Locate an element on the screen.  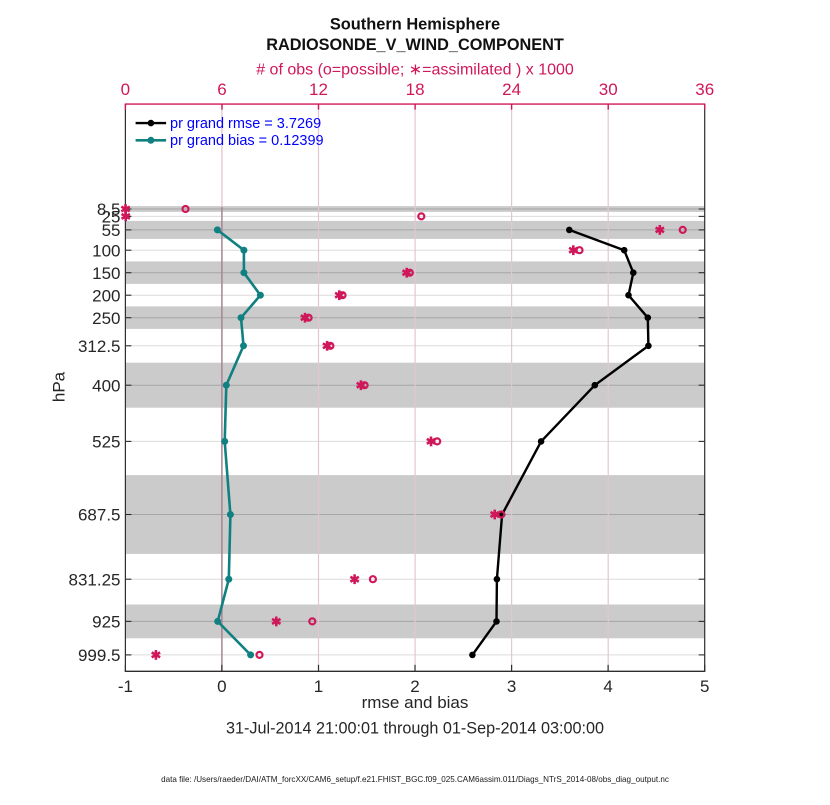
svg-text: 687.5 is located at coordinates (99, 515).